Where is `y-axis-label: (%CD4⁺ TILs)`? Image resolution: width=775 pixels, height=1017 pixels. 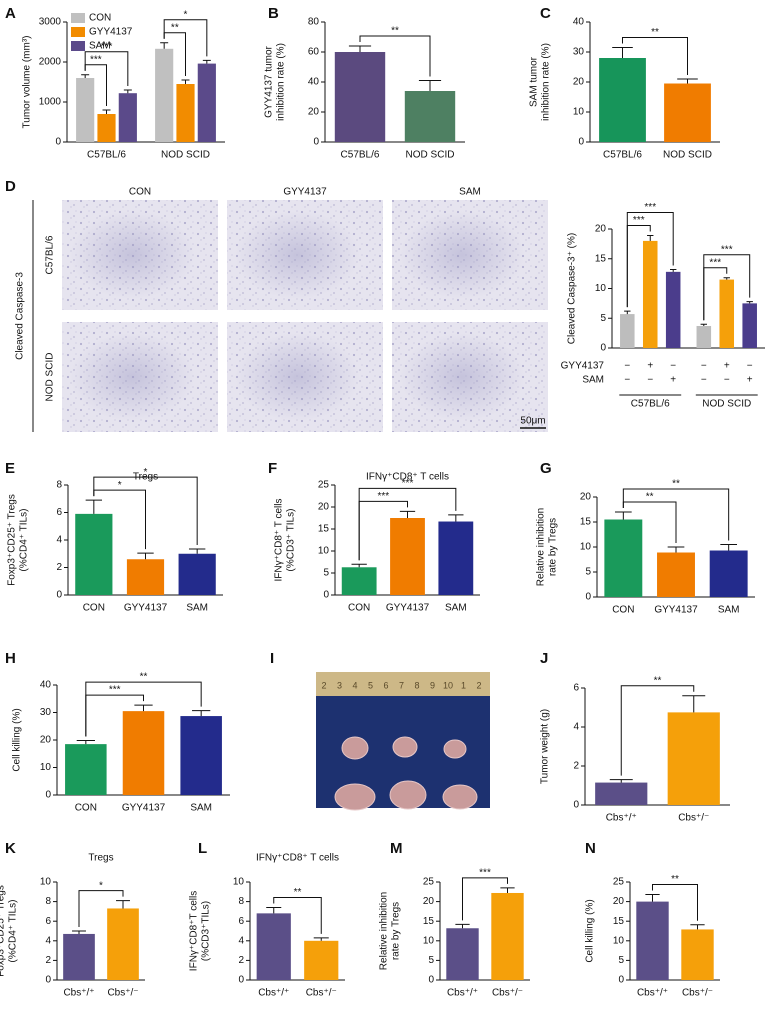
y-axis-label: (%CD4⁺ TILs) is located at coordinates (24, 540).